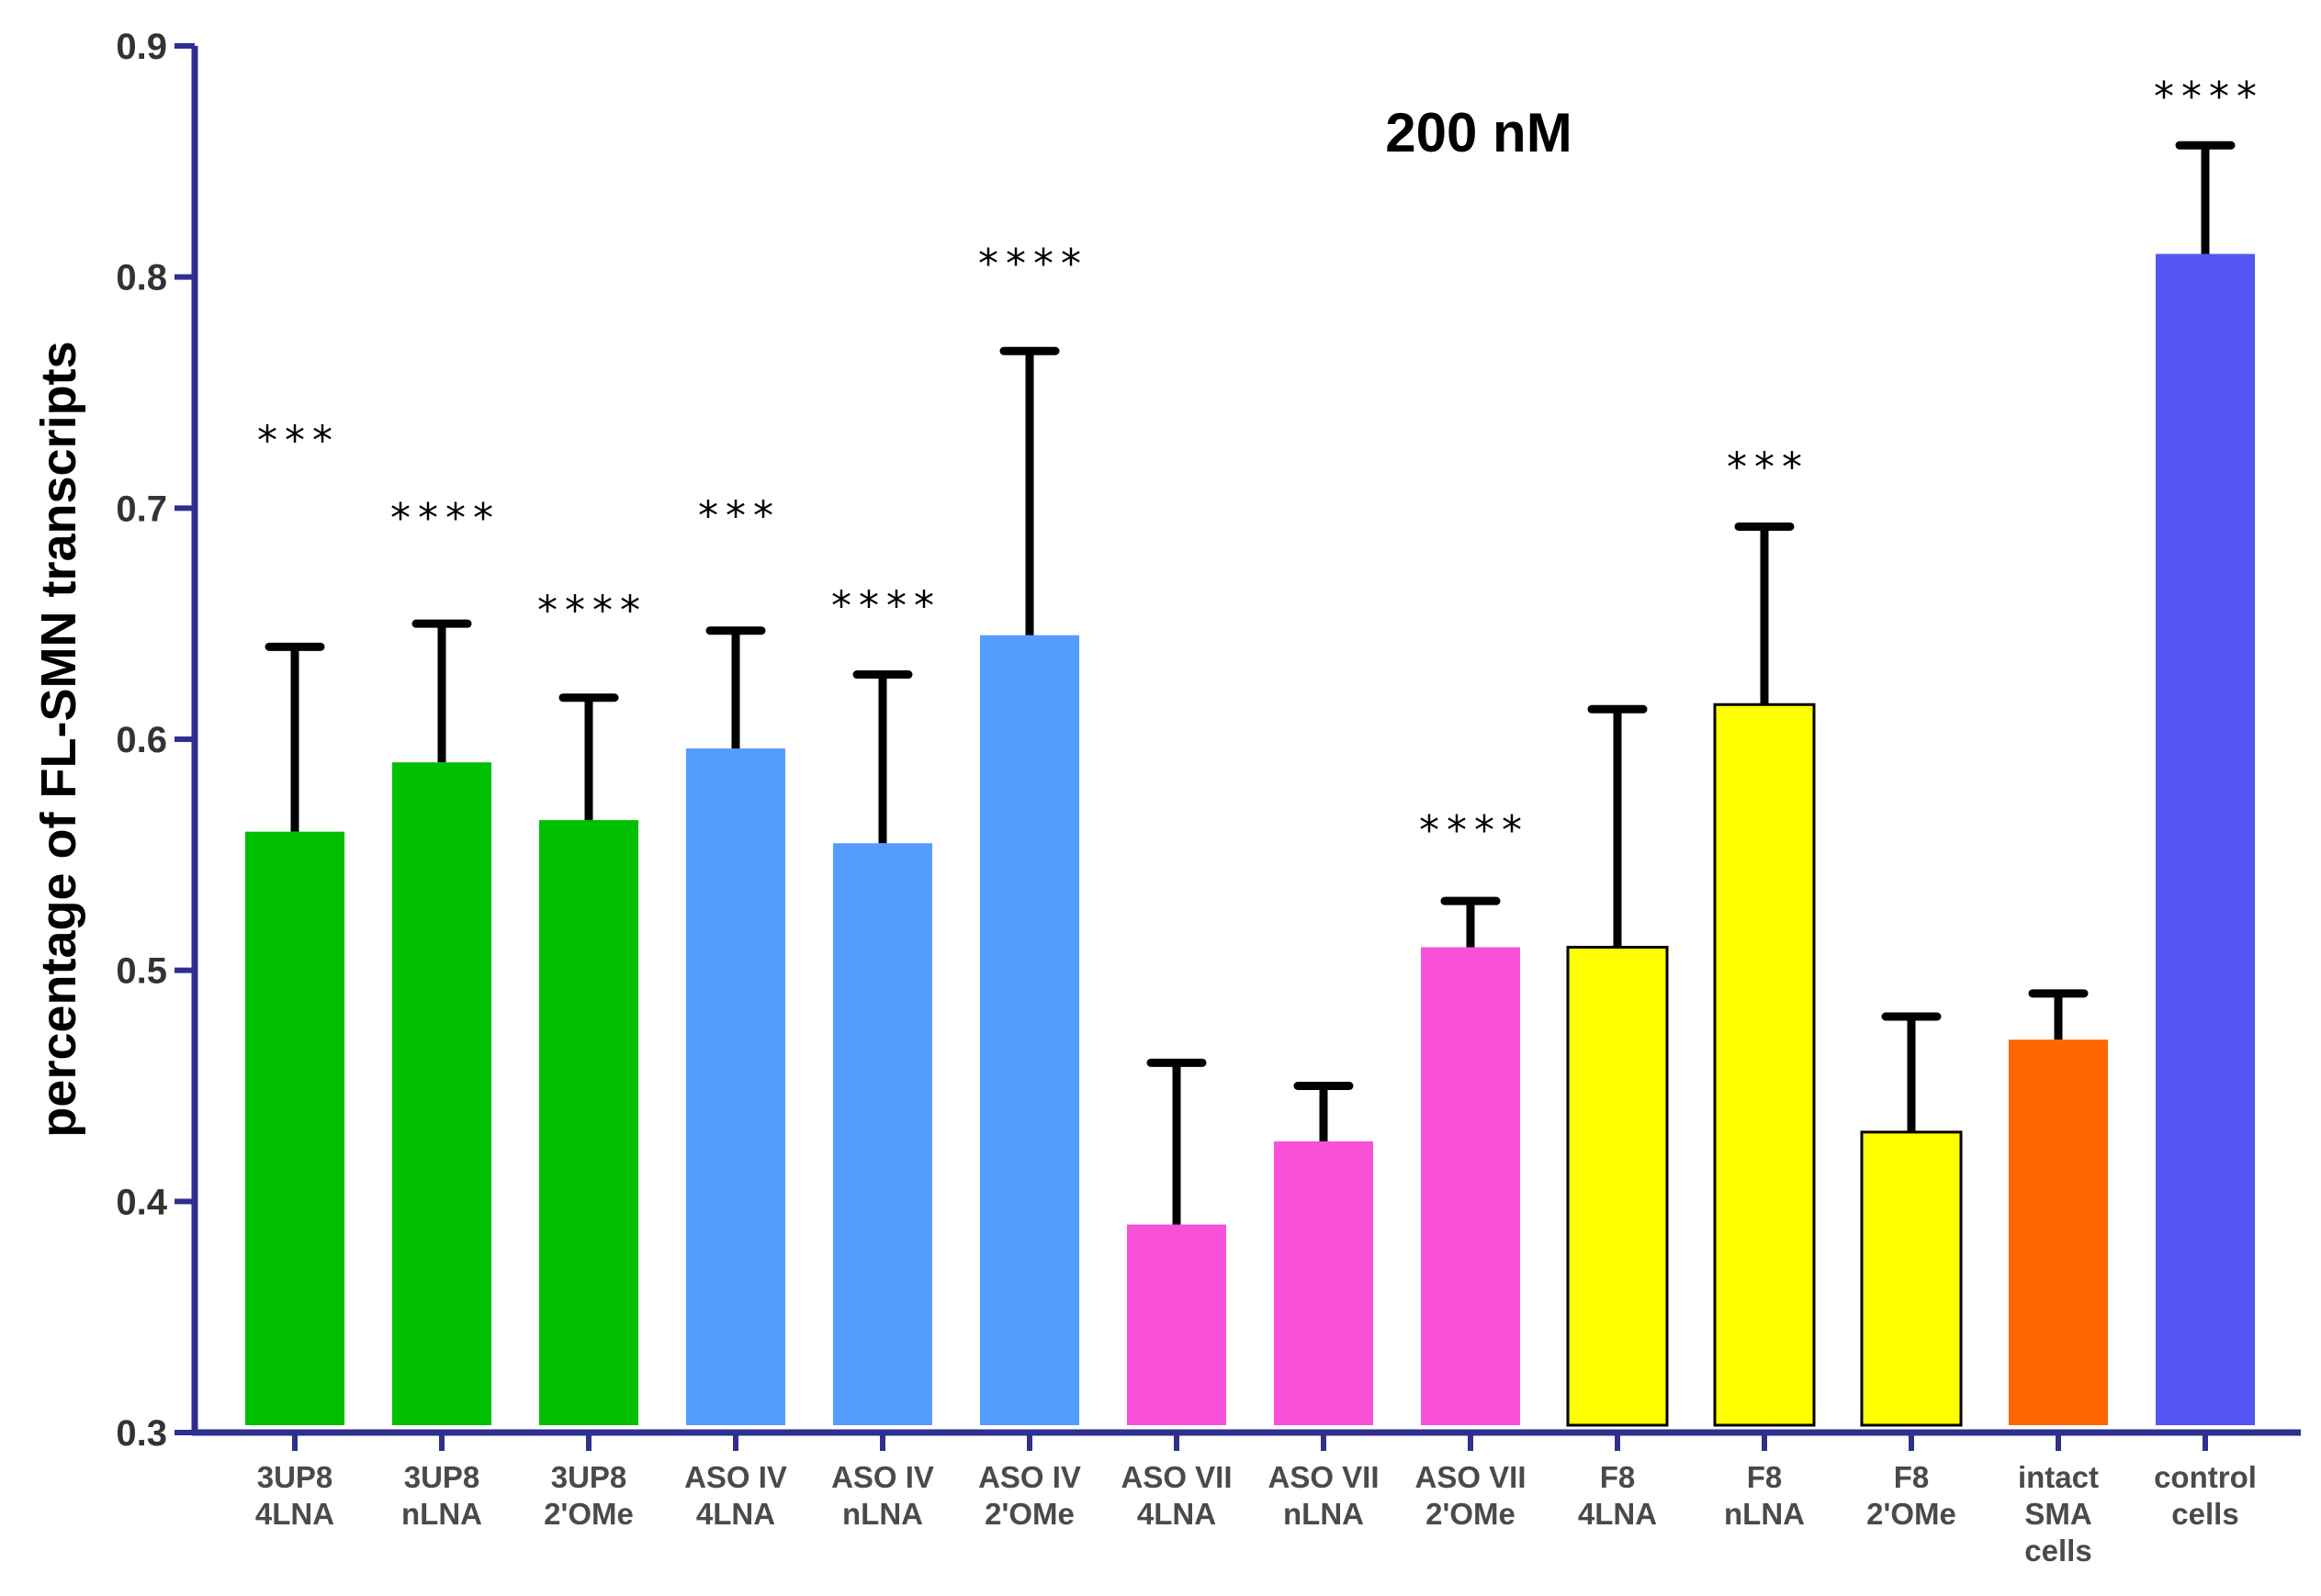  What do you see at coordinates (1029, 1495) in the screenshot?
I see `x-category-label: ASO IV 2'OMe` at bounding box center [1029, 1495].